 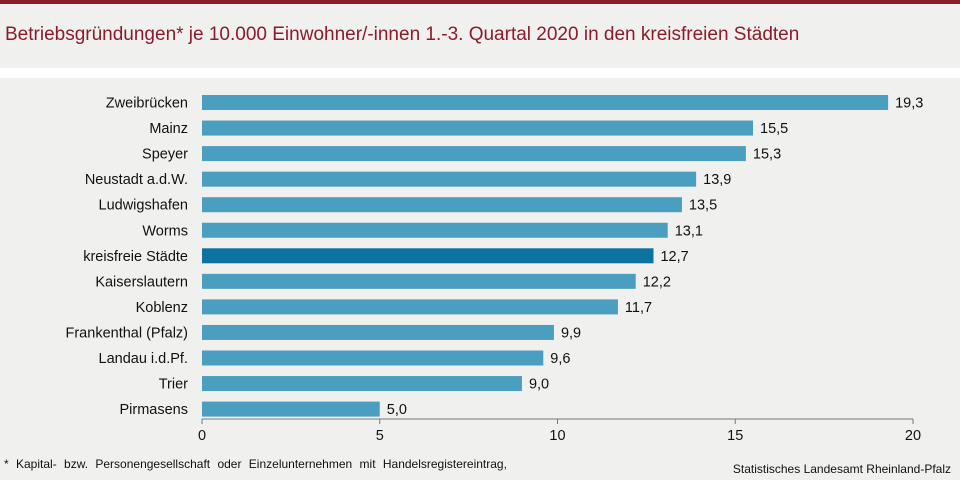 I want to click on category-label: Koblenz, so click(x=162, y=308).